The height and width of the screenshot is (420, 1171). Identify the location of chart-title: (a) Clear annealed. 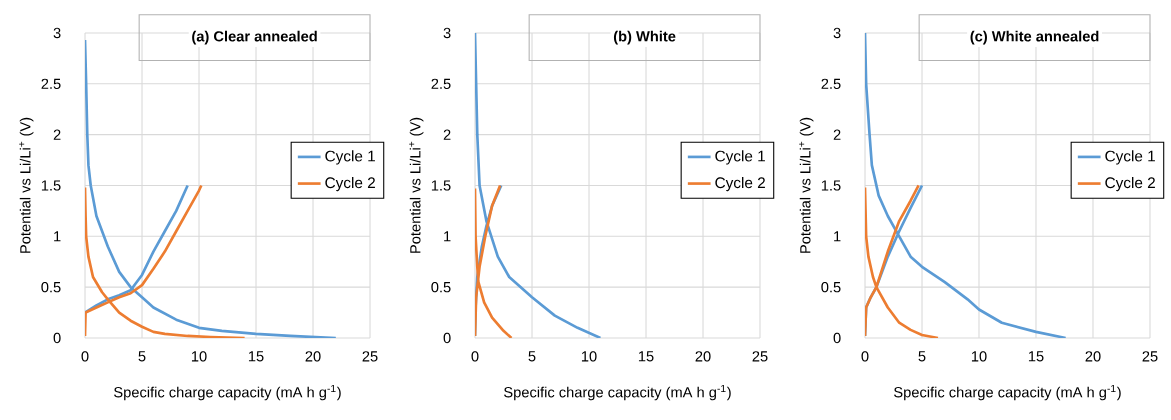
(254, 37).